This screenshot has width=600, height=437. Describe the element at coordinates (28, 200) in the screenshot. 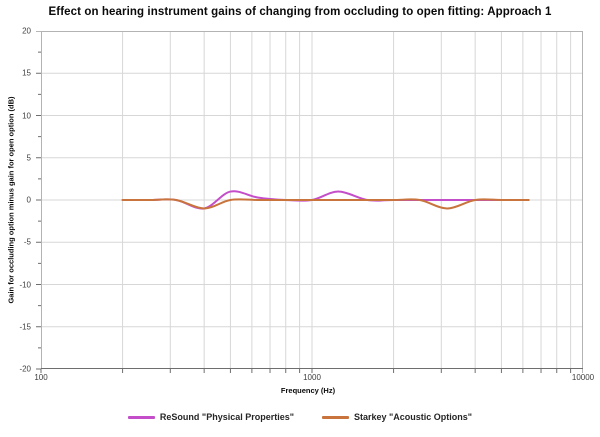

I see `y-tick-label: 0` at that location.